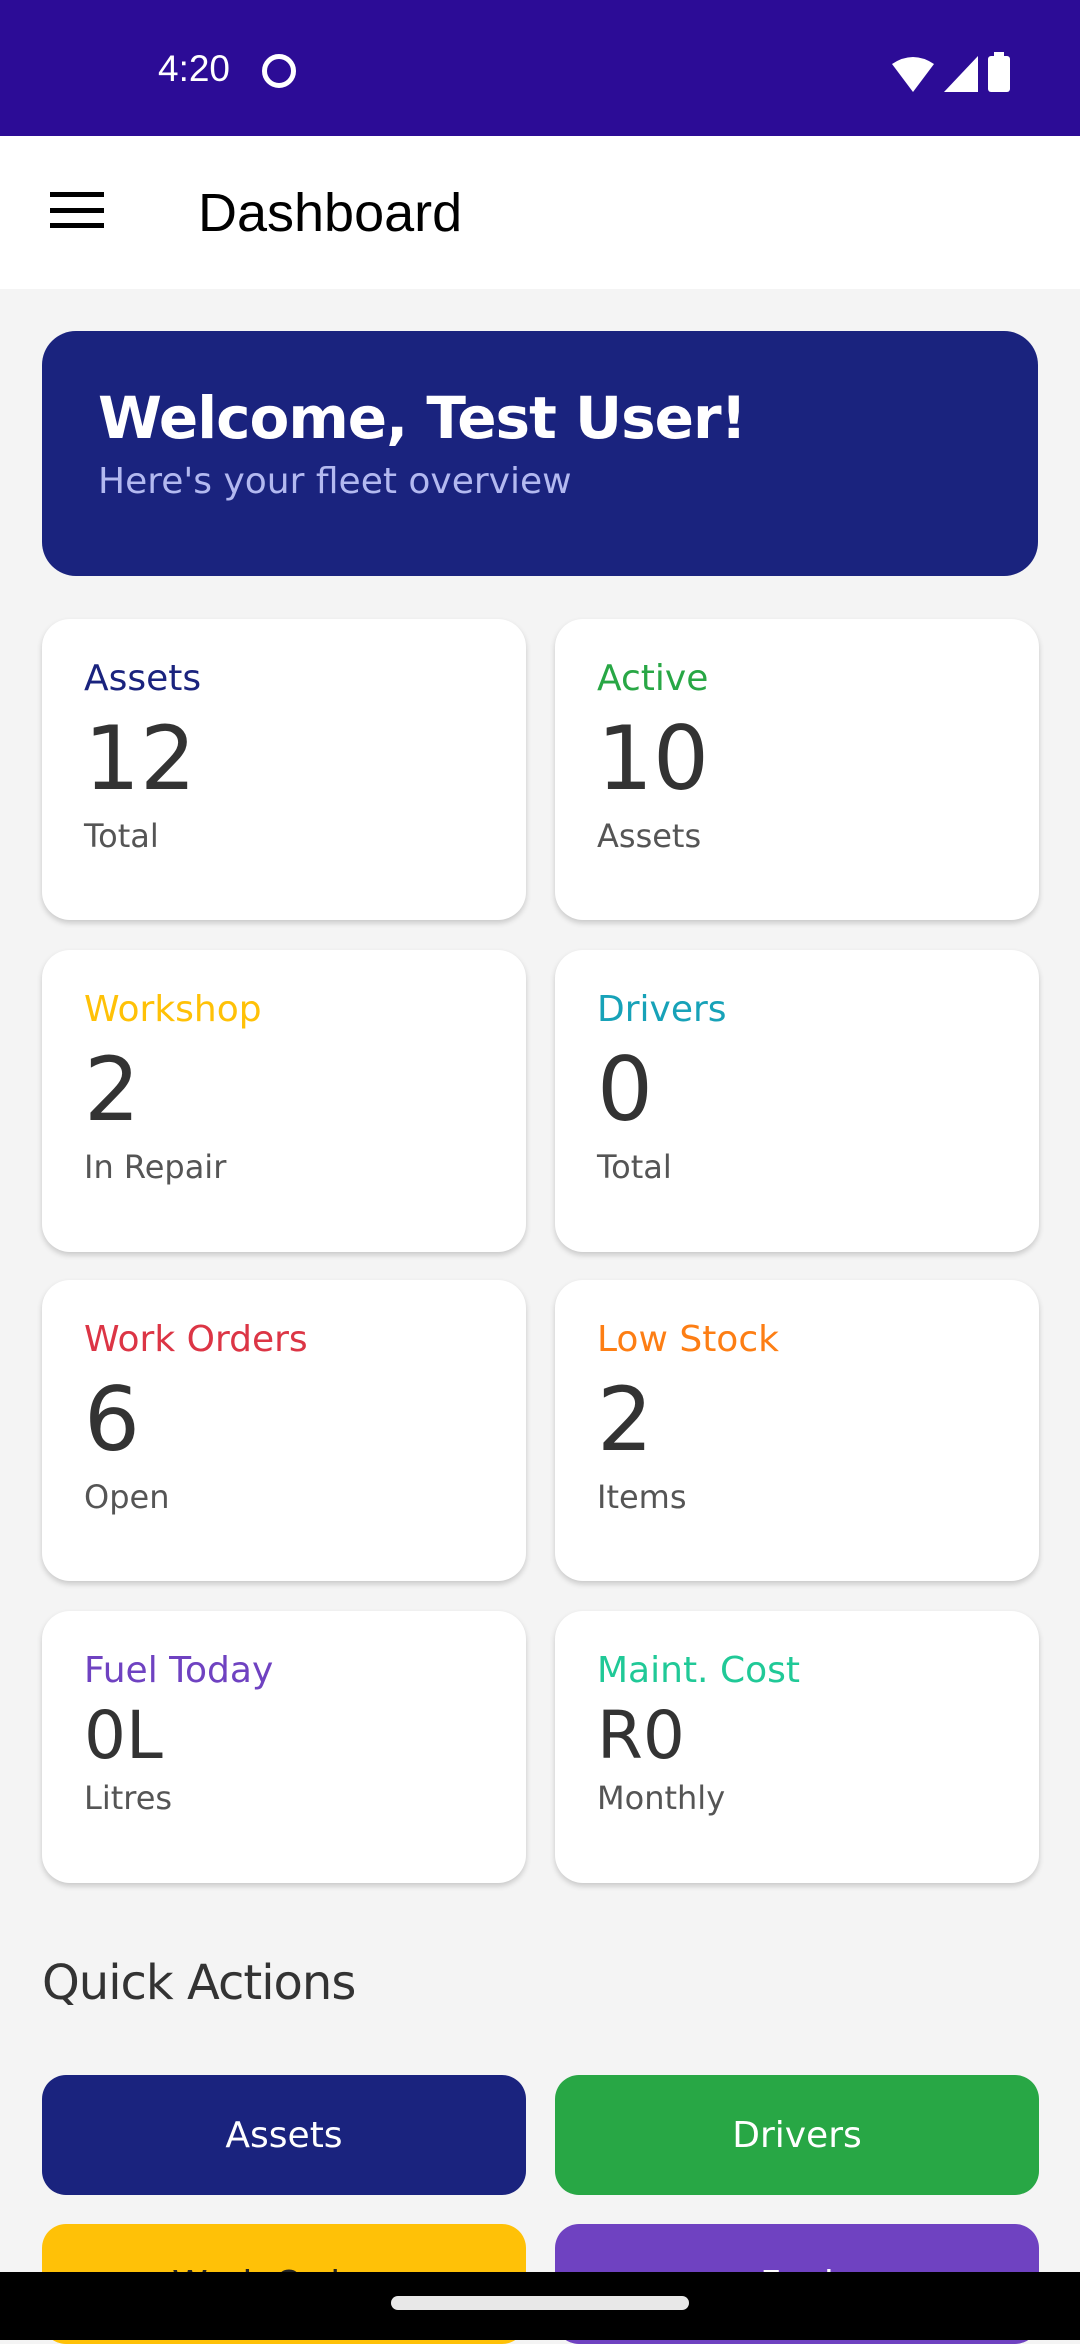 This screenshot has height=2344, width=1080. What do you see at coordinates (173, 1009) in the screenshot?
I see `stat-label: Workshop` at bounding box center [173, 1009].